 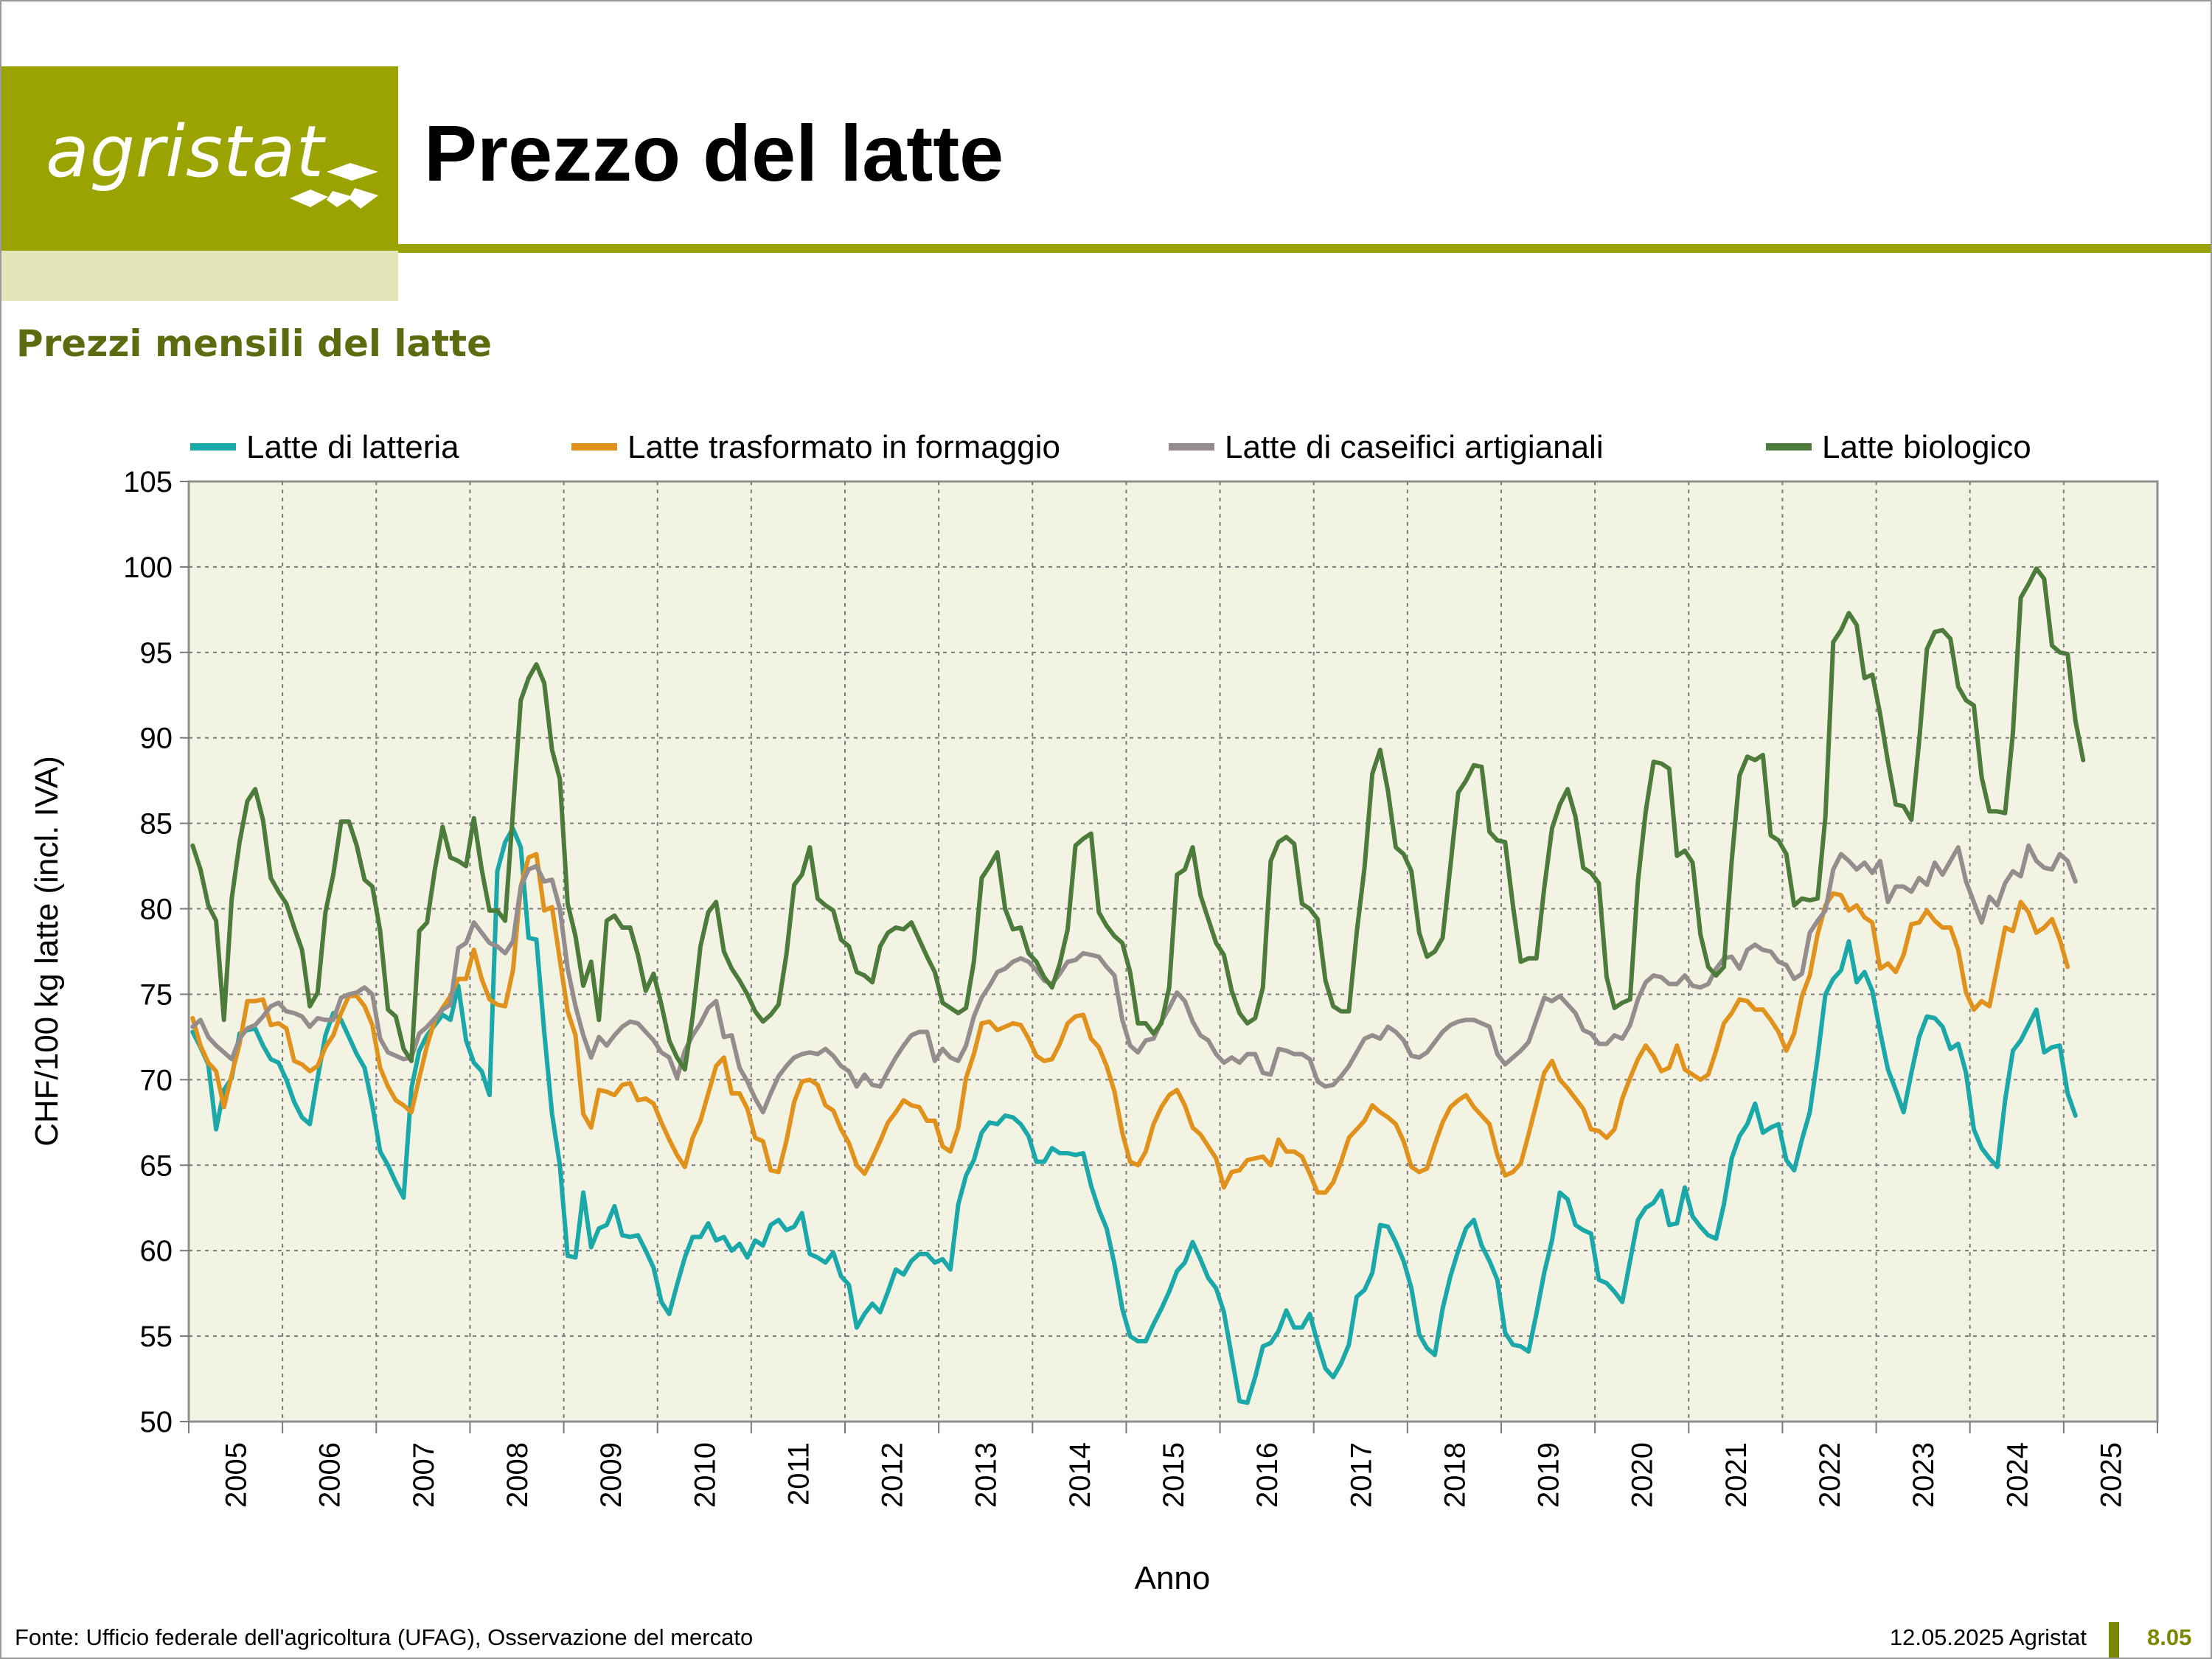 I want to click on x-tick-label: 2006, so click(x=330, y=1475).